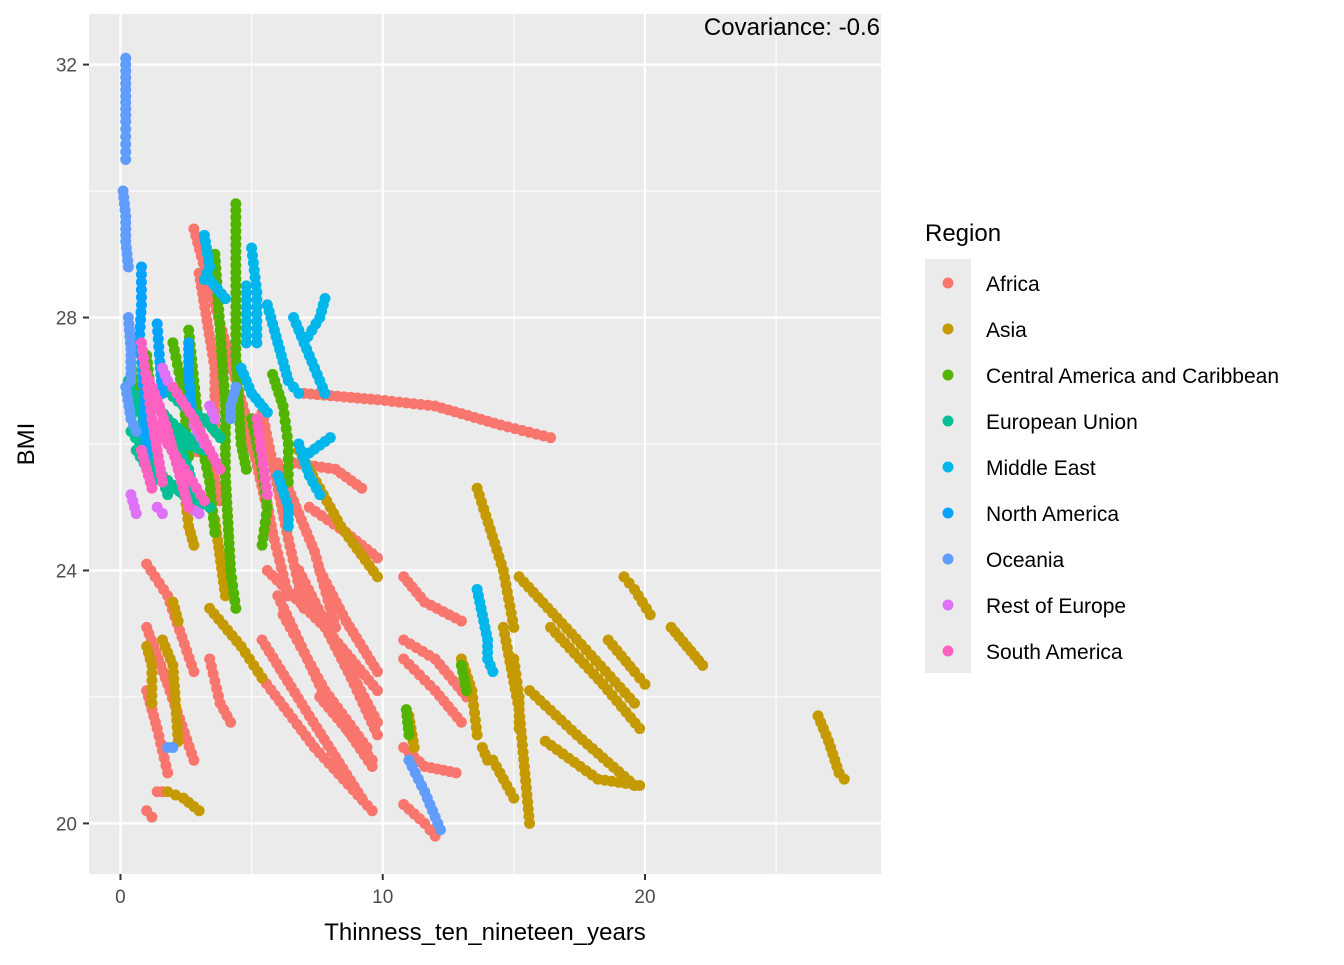 The image size is (1344, 965). What do you see at coordinates (67, 571) in the screenshot?
I see `y-tick-label: 24` at bounding box center [67, 571].